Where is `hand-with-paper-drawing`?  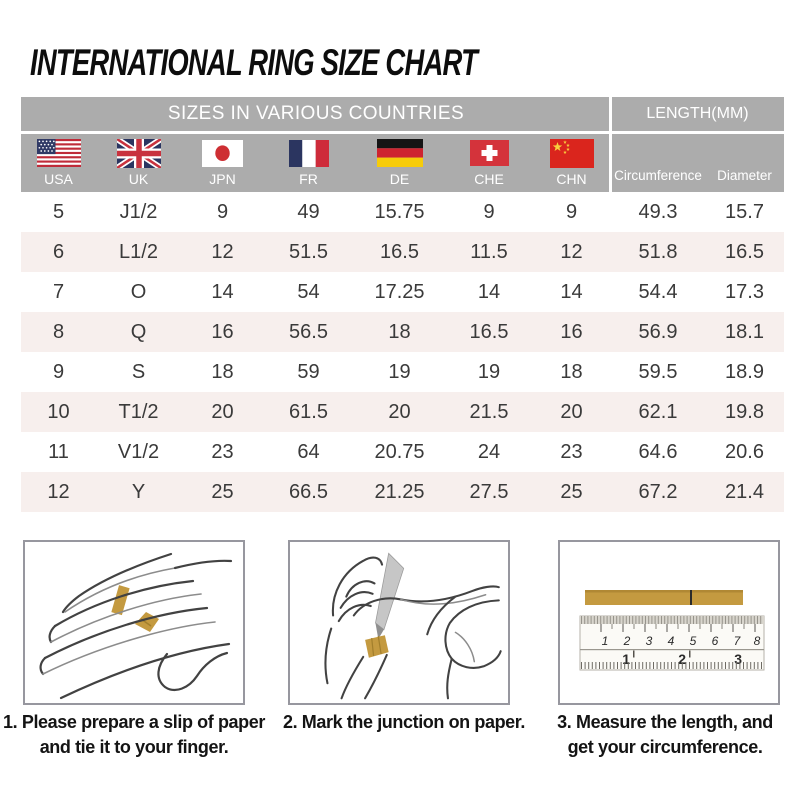 hand-with-paper-drawing is located at coordinates (136, 626).